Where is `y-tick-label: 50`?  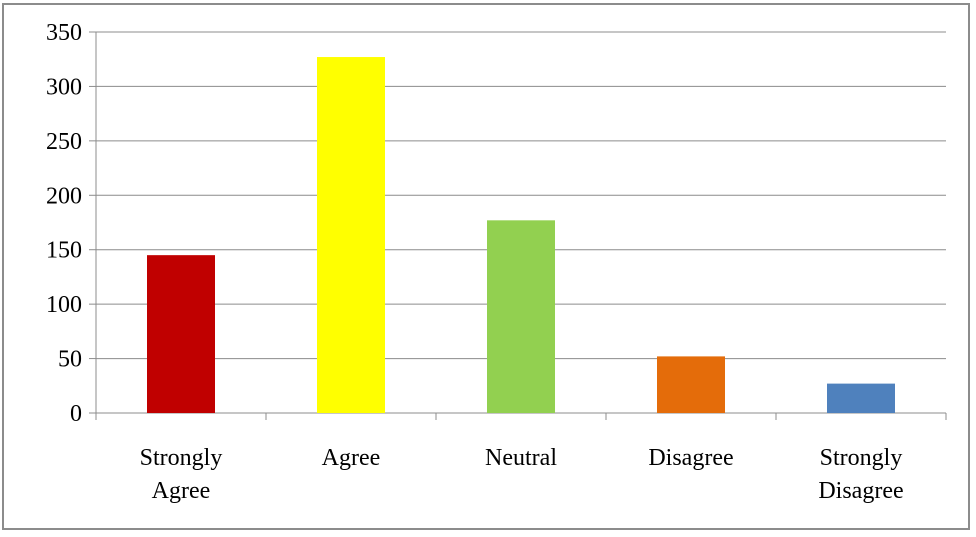 y-tick-label: 50 is located at coordinates (70, 360).